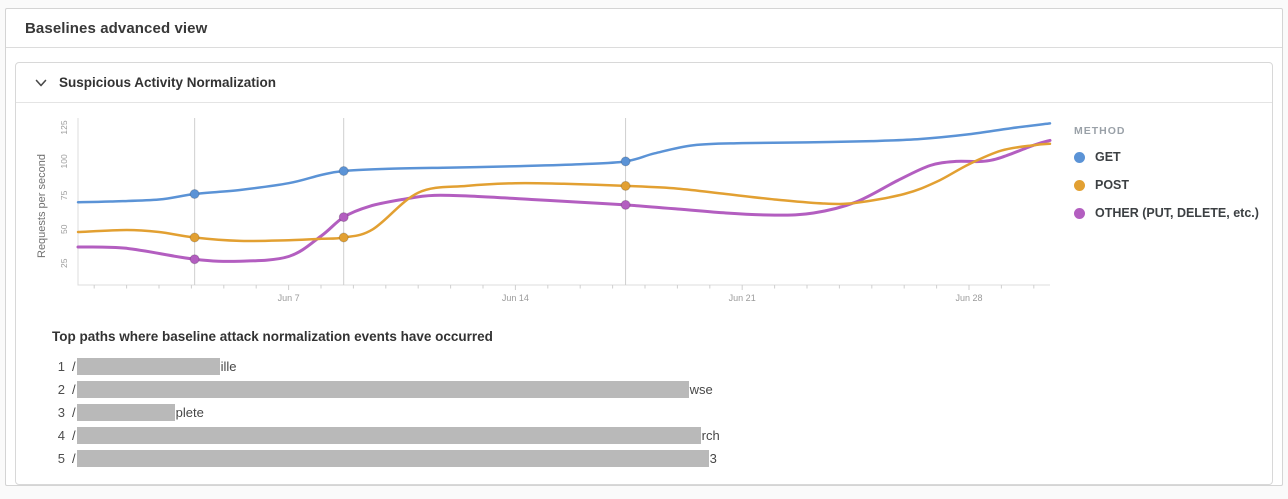 The height and width of the screenshot is (499, 1288). What do you see at coordinates (564, 163) in the screenshot?
I see `series-line-get` at bounding box center [564, 163].